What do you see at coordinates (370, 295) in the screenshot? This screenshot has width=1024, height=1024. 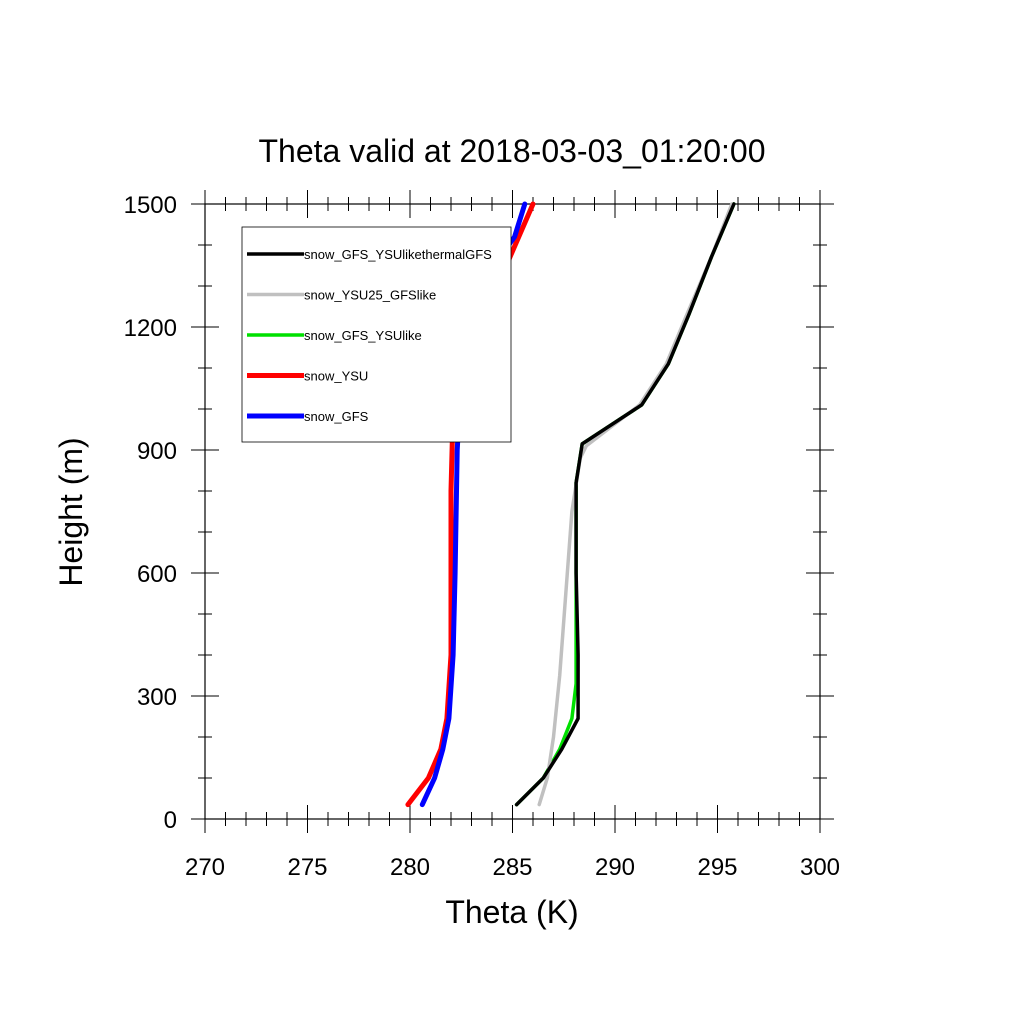 I see `legend-label: snow_YSU25_GFSlike` at bounding box center [370, 295].